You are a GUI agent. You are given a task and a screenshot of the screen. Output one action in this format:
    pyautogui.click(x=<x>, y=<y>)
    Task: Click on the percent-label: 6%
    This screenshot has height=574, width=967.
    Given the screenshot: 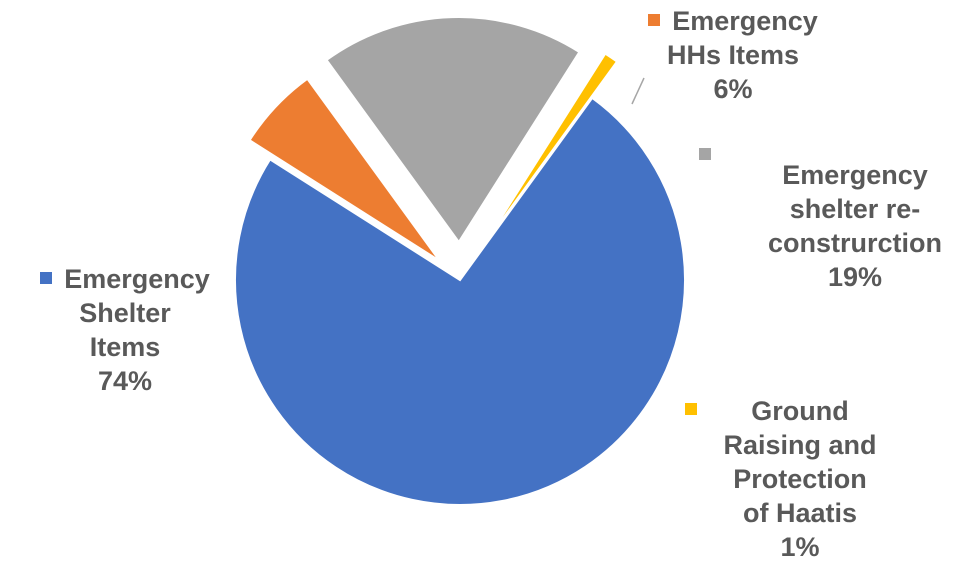 What is the action you would take?
    pyautogui.click(x=733, y=89)
    